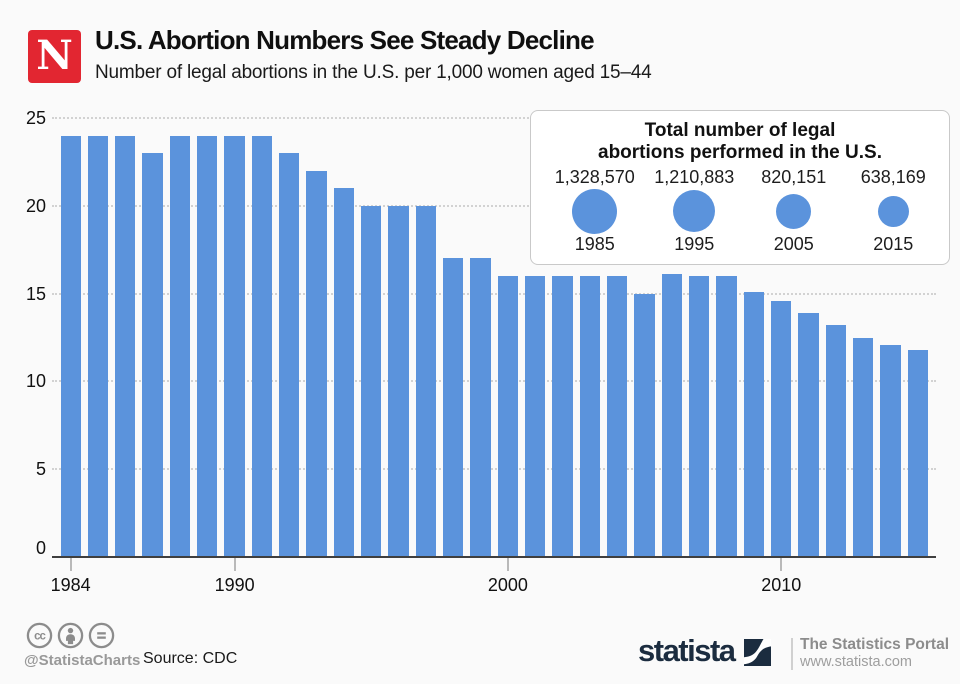 The height and width of the screenshot is (684, 960). I want to click on statista-website: www.statista.com, so click(856, 662).